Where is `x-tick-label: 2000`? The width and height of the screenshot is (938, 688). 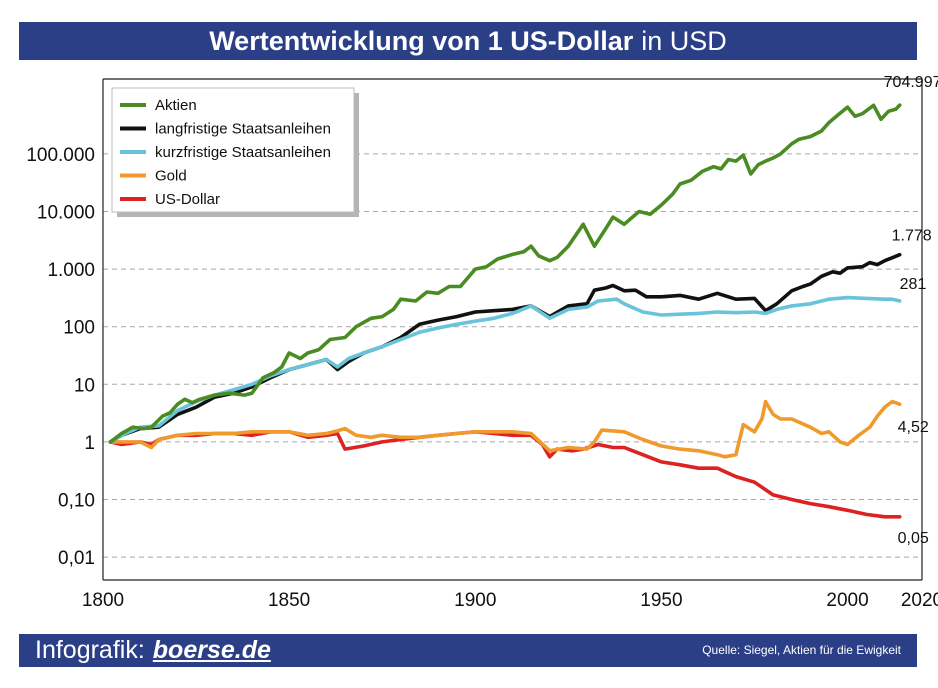
x-tick-label: 2000 is located at coordinates (847, 600).